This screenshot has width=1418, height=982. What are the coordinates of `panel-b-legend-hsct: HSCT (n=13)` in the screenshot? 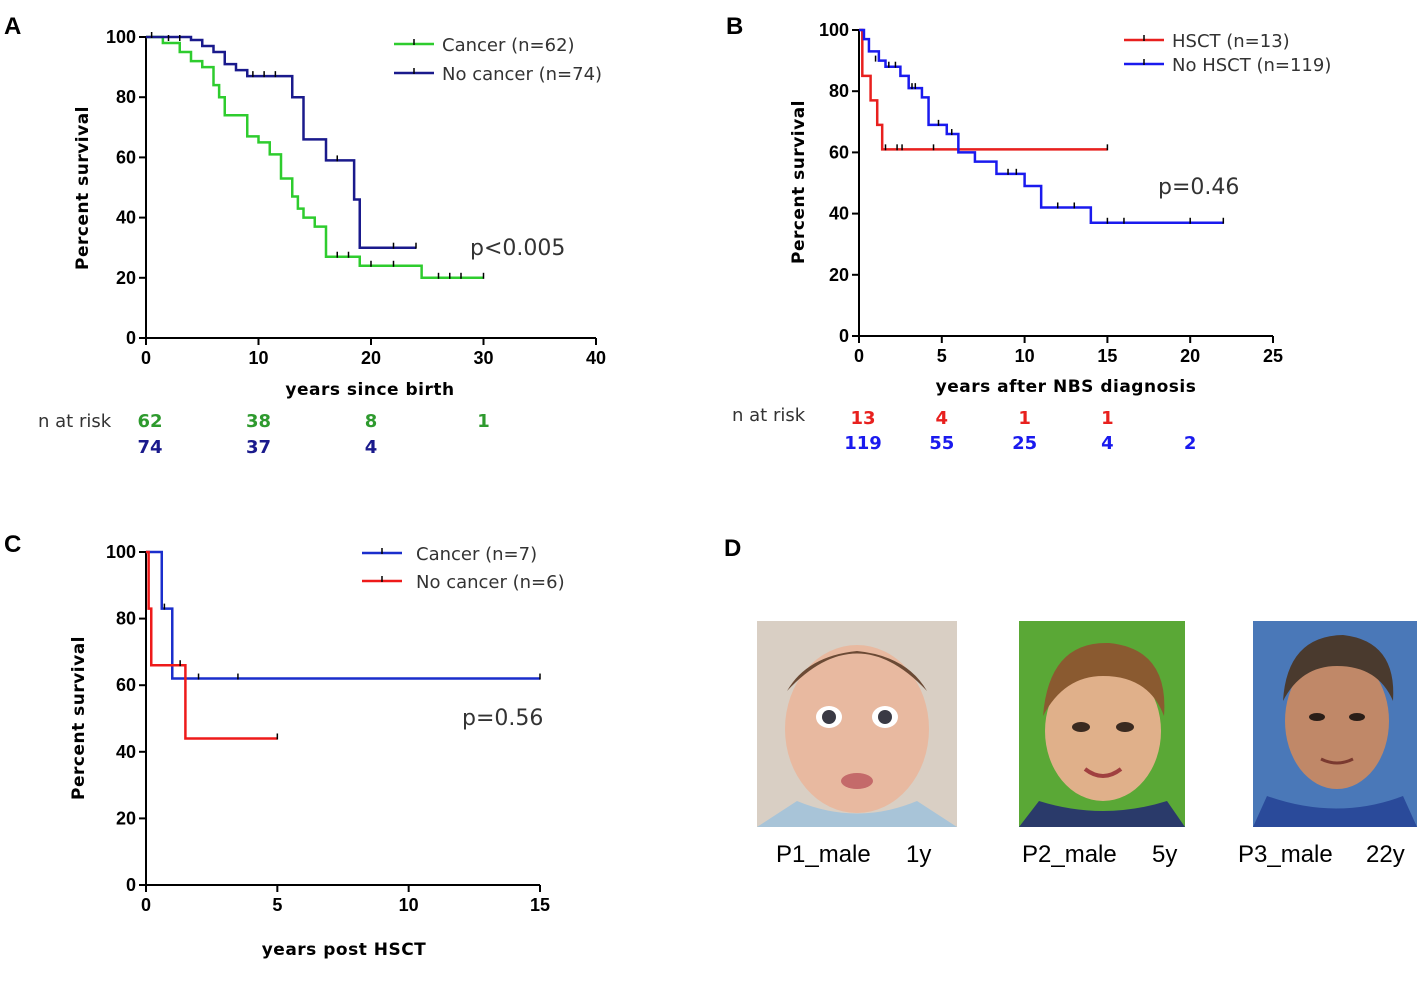 It's located at (1231, 41).